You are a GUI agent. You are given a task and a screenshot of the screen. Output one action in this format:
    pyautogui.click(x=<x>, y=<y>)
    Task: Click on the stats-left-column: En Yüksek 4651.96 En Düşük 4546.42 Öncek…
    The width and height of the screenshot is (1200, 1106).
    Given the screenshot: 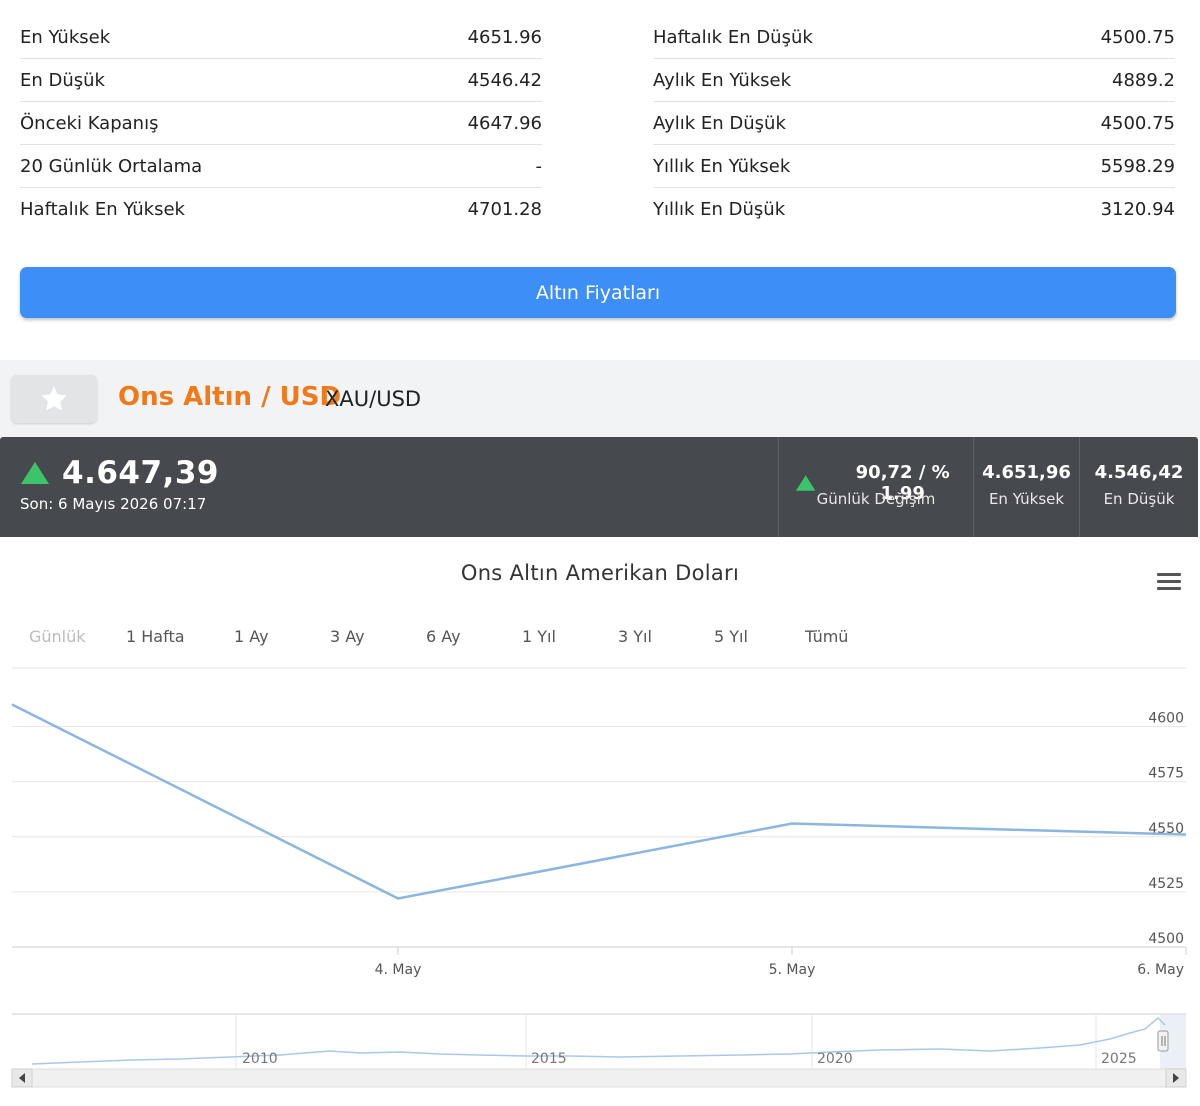 What is the action you would take?
    pyautogui.click(x=281, y=123)
    